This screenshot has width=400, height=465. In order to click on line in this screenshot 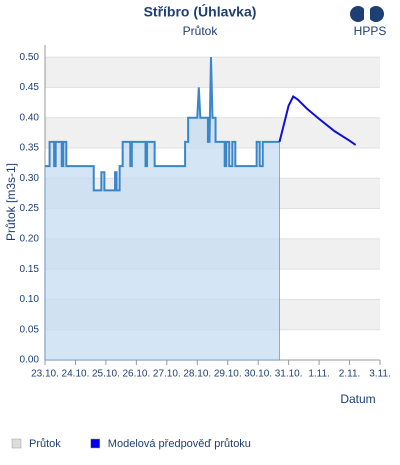, I will do `click(317, 120)`.